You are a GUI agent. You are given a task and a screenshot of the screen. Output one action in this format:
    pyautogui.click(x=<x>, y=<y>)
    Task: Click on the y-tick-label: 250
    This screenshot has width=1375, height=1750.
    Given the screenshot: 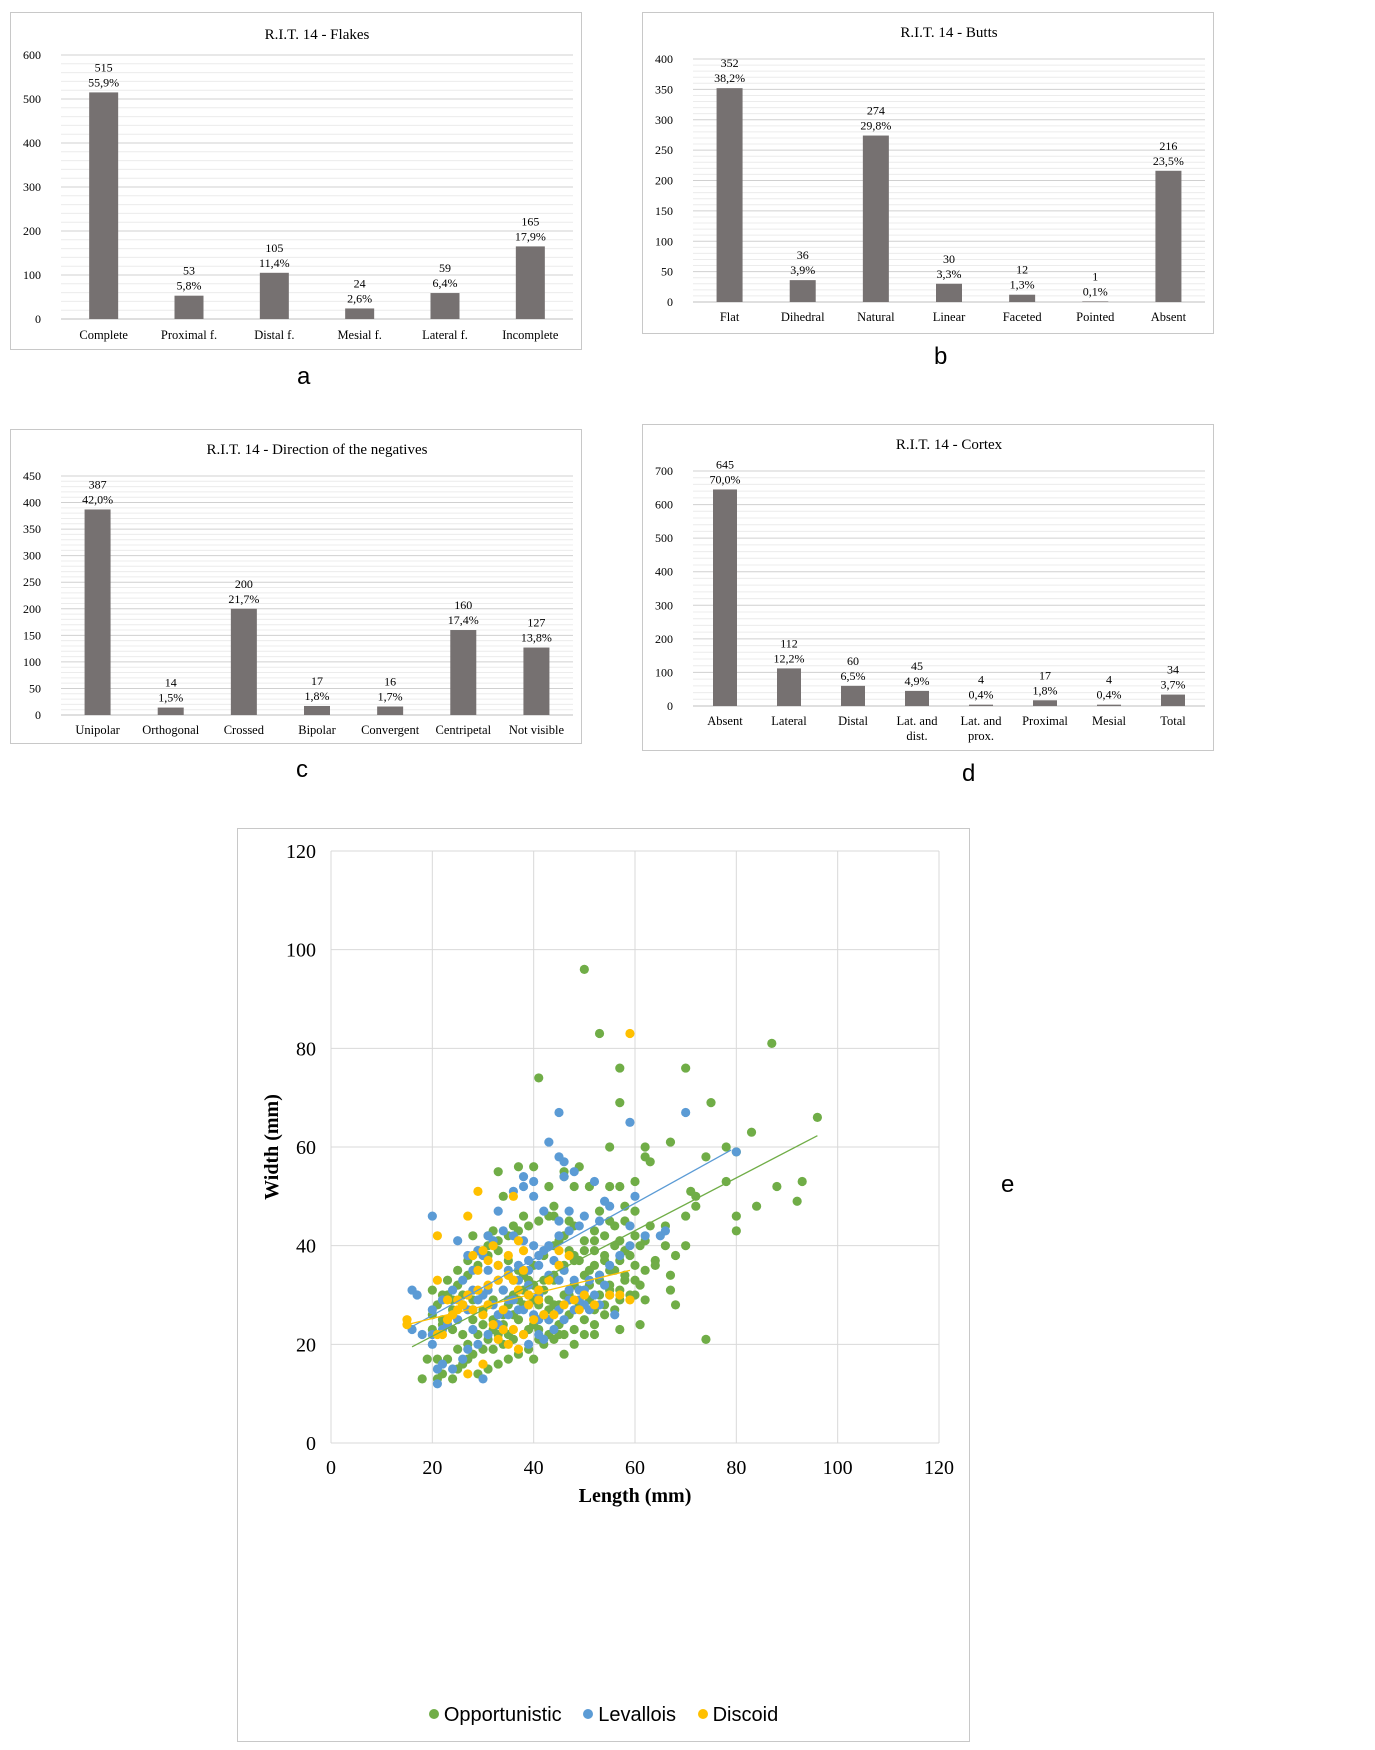 What is the action you would take?
    pyautogui.click(x=664, y=150)
    